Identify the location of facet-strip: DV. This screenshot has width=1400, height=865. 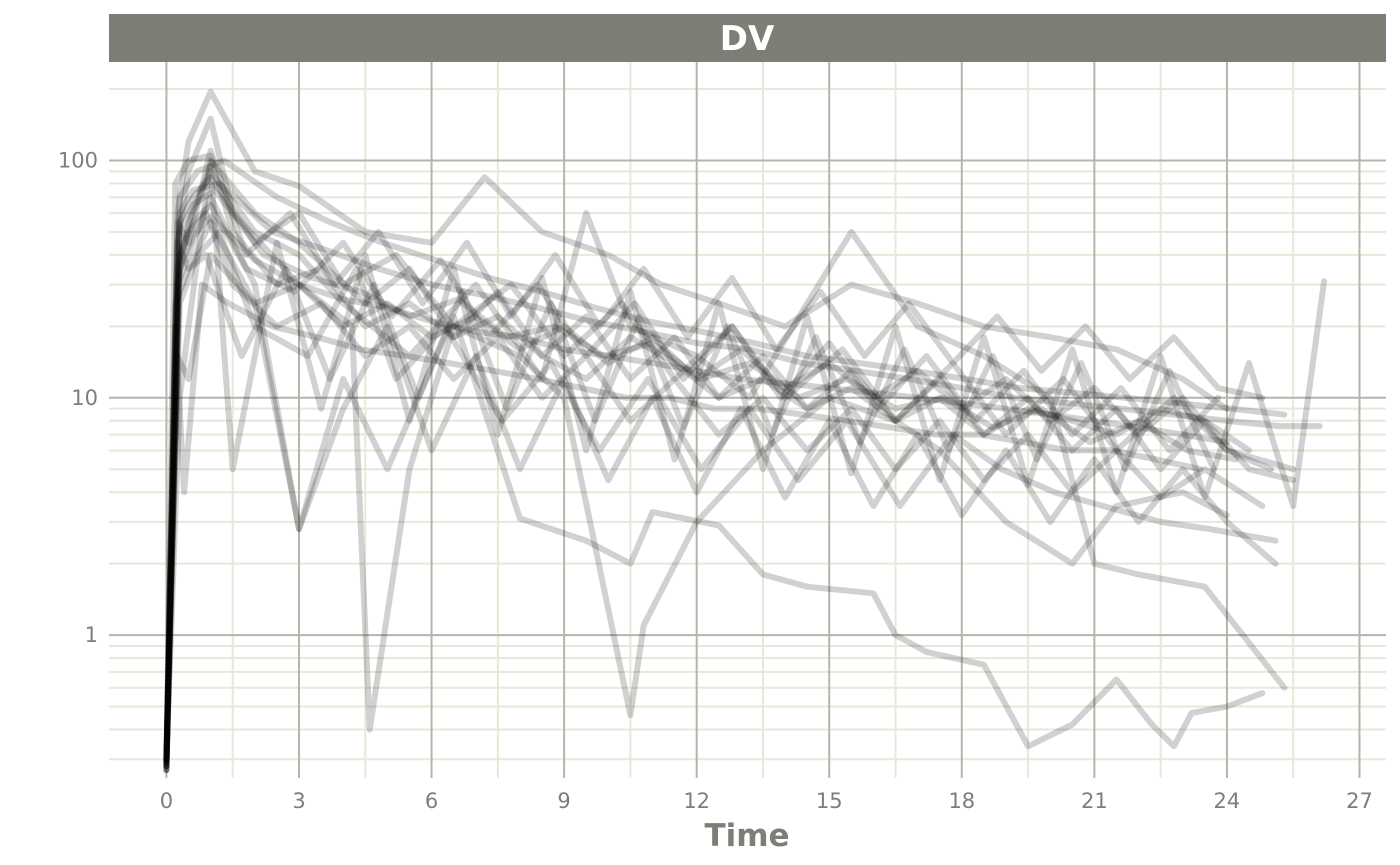
(747, 38).